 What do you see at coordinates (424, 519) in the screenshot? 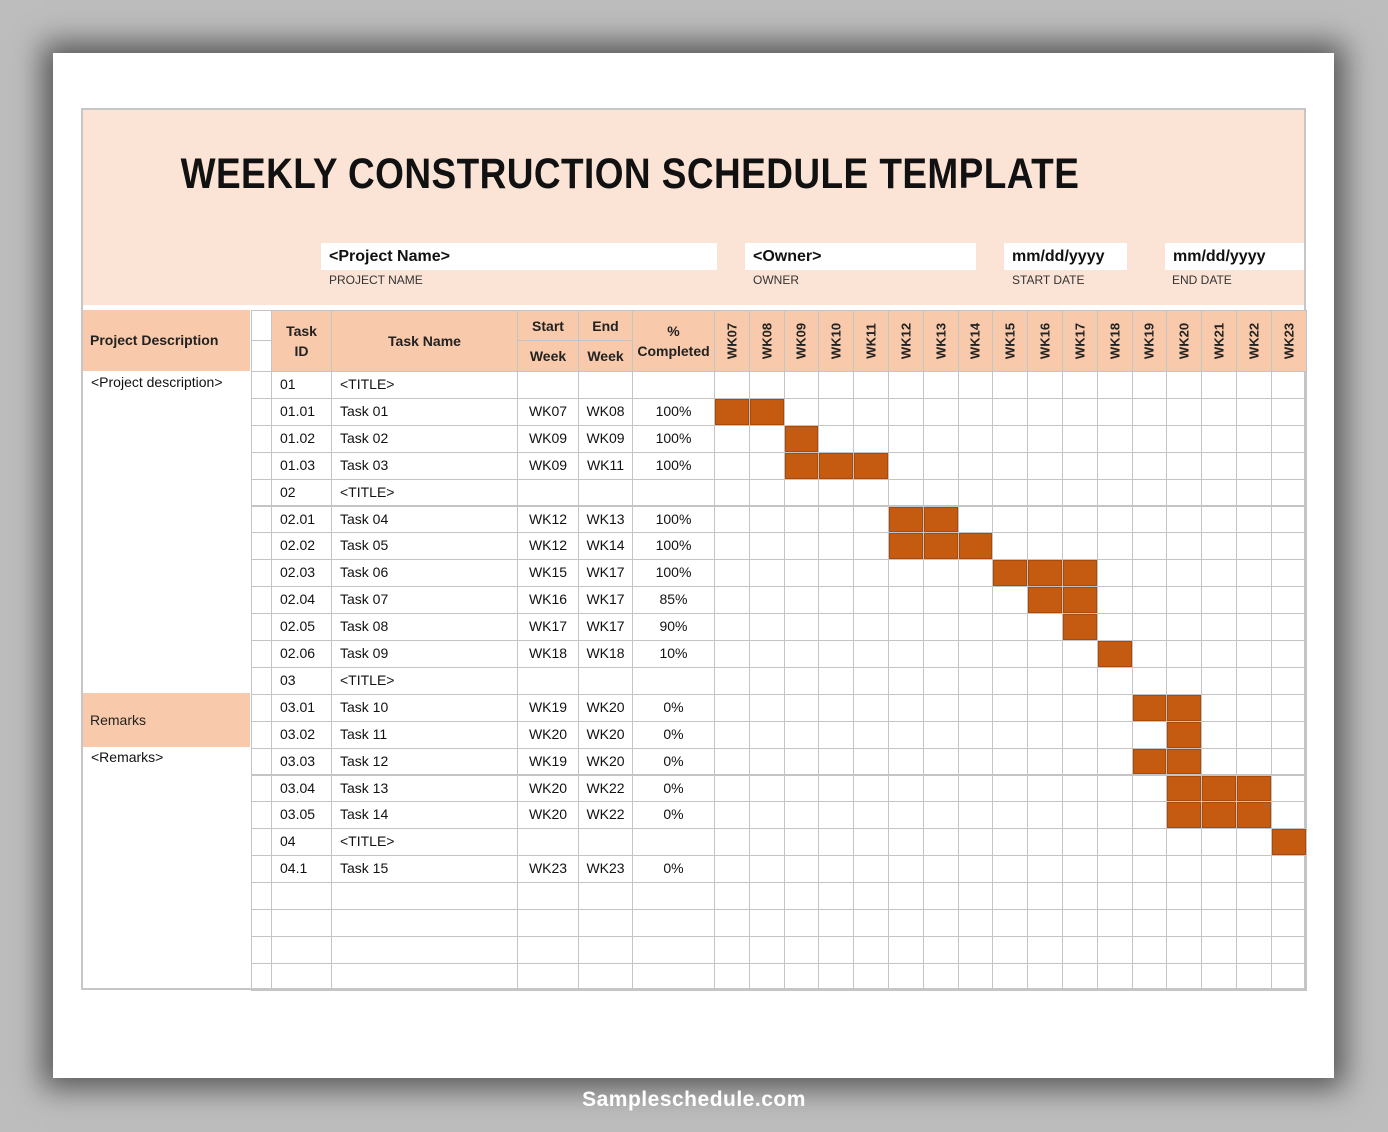
I see `task-name-cell: Task 04` at bounding box center [424, 519].